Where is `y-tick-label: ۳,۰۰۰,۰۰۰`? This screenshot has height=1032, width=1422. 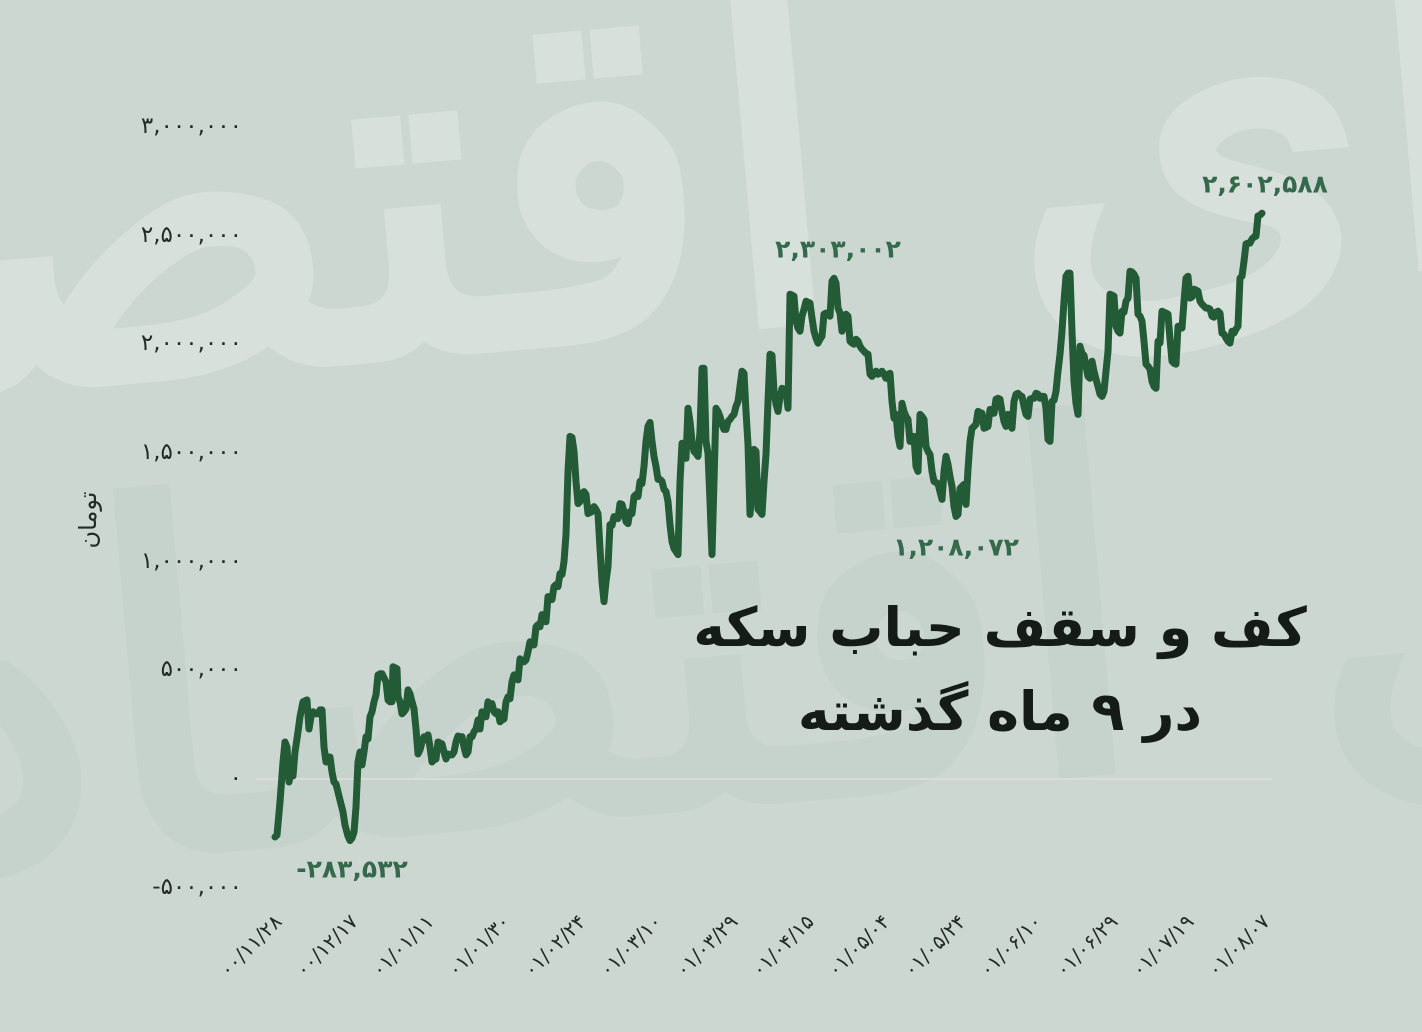 y-tick-label: ۳,۰۰۰,۰۰۰ is located at coordinates (191, 125).